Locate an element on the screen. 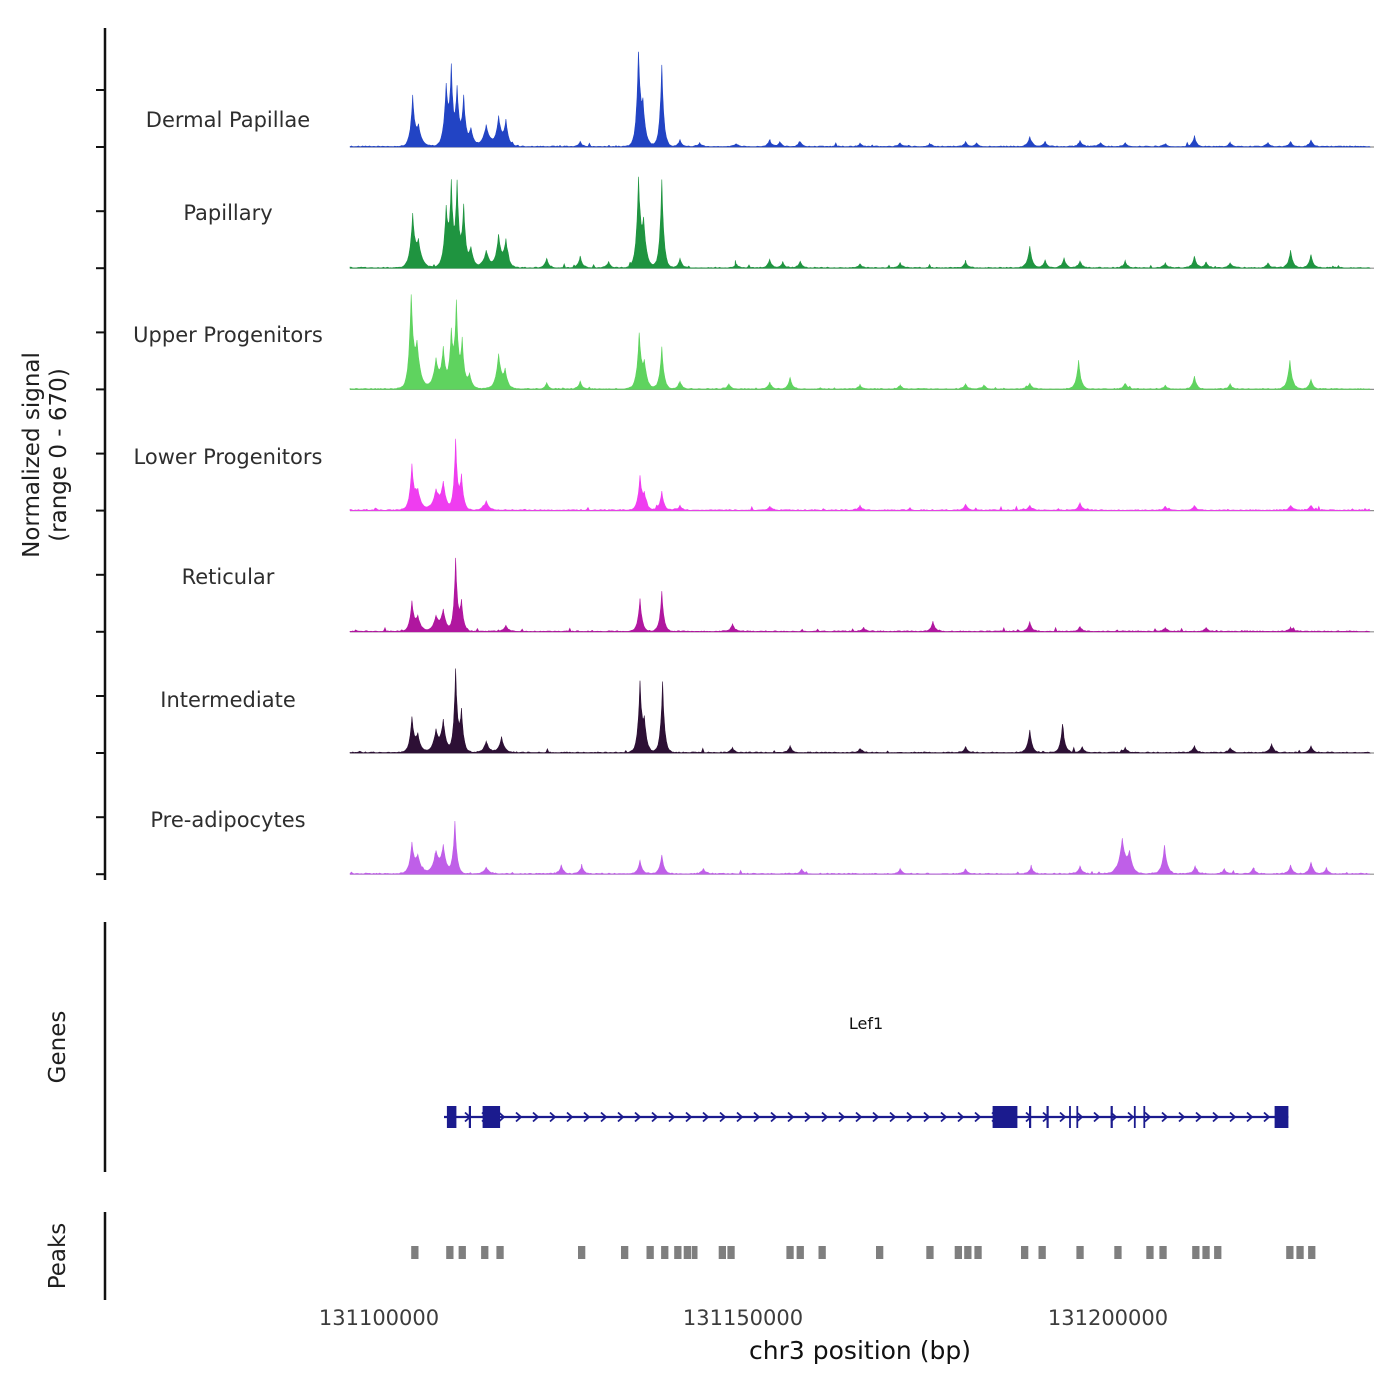 The height and width of the screenshot is (1400, 1400). peaks-section-label: Peaks is located at coordinates (58, 1256).